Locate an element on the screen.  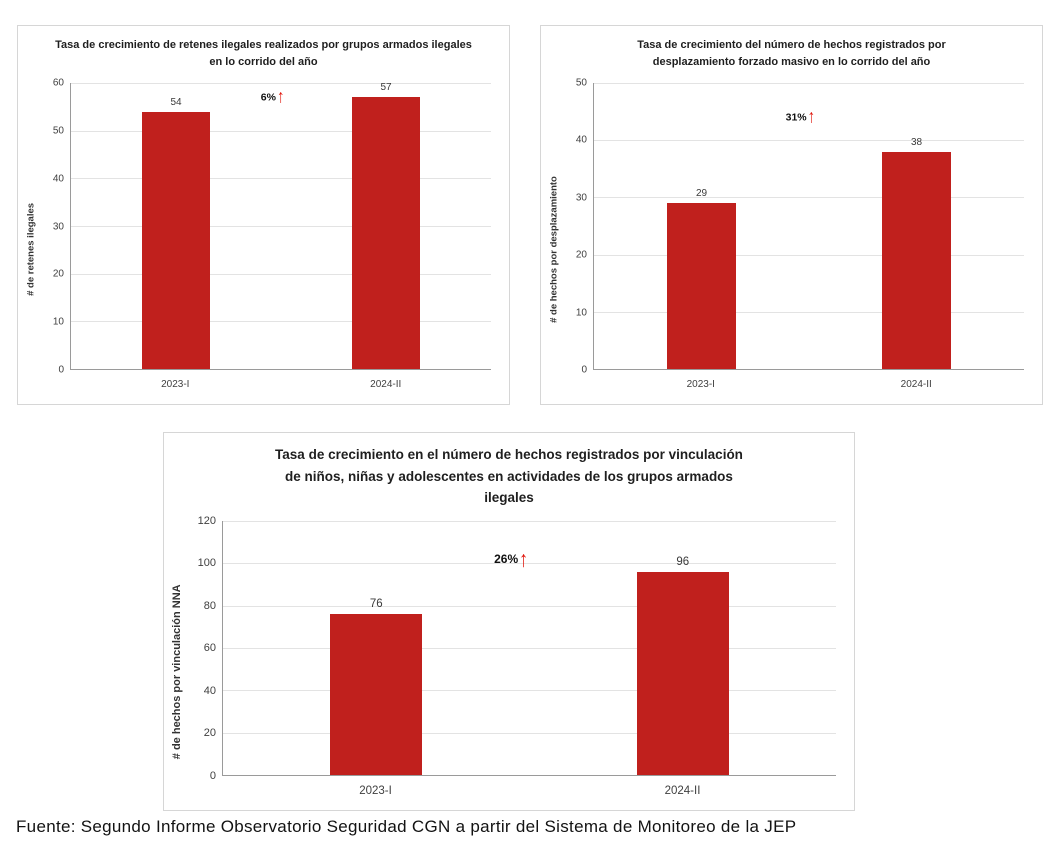
growth-percent-label: 31% is located at coordinates (796, 117).